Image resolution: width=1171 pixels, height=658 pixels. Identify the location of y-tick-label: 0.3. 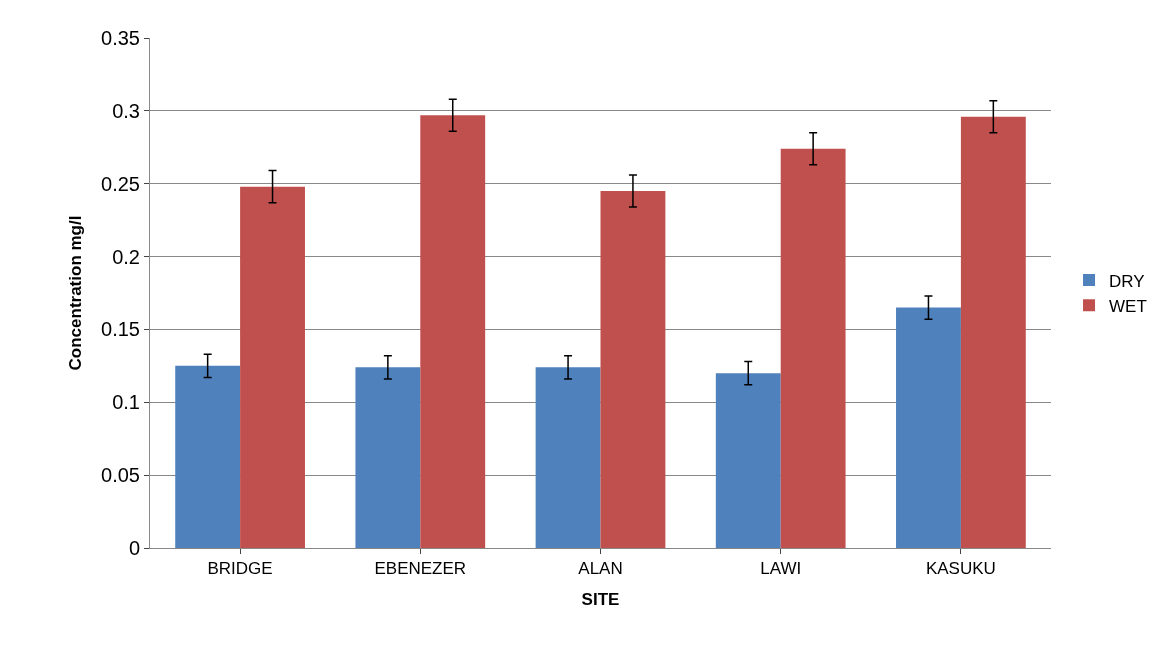
(126, 110).